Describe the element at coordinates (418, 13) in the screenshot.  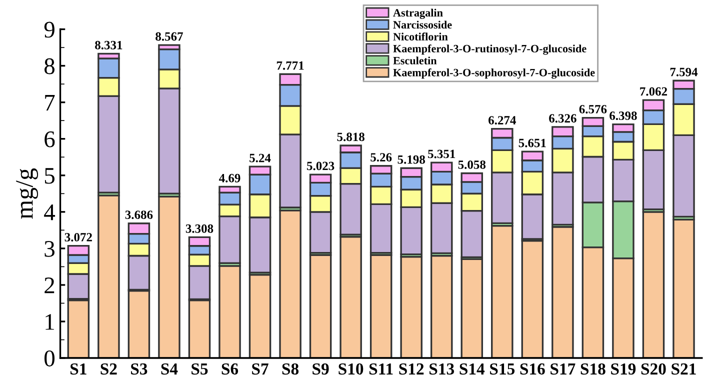
I see `legend-label: Astragalin` at that location.